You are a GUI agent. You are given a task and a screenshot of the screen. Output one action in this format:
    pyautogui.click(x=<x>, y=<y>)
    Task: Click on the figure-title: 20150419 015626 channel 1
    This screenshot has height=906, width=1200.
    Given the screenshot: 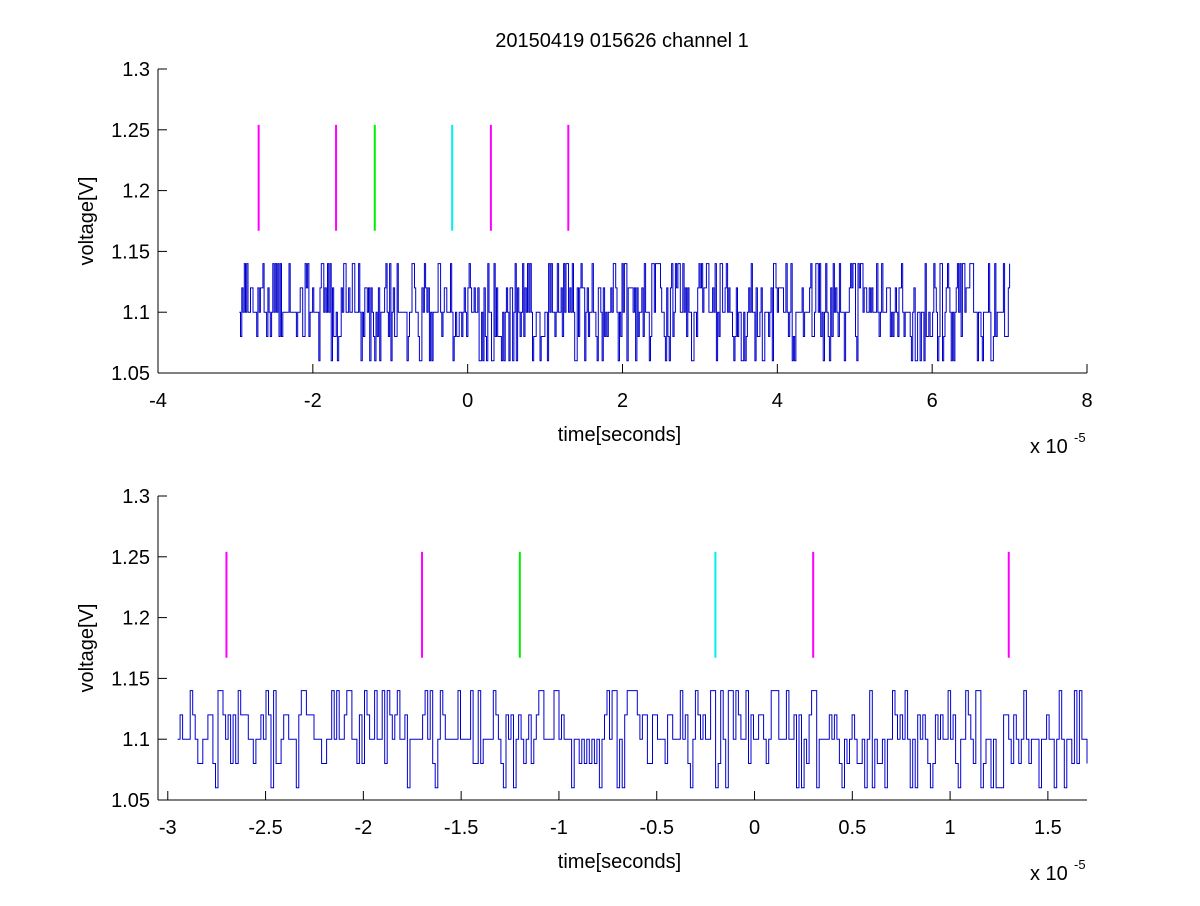 What is the action you would take?
    pyautogui.click(x=622, y=41)
    